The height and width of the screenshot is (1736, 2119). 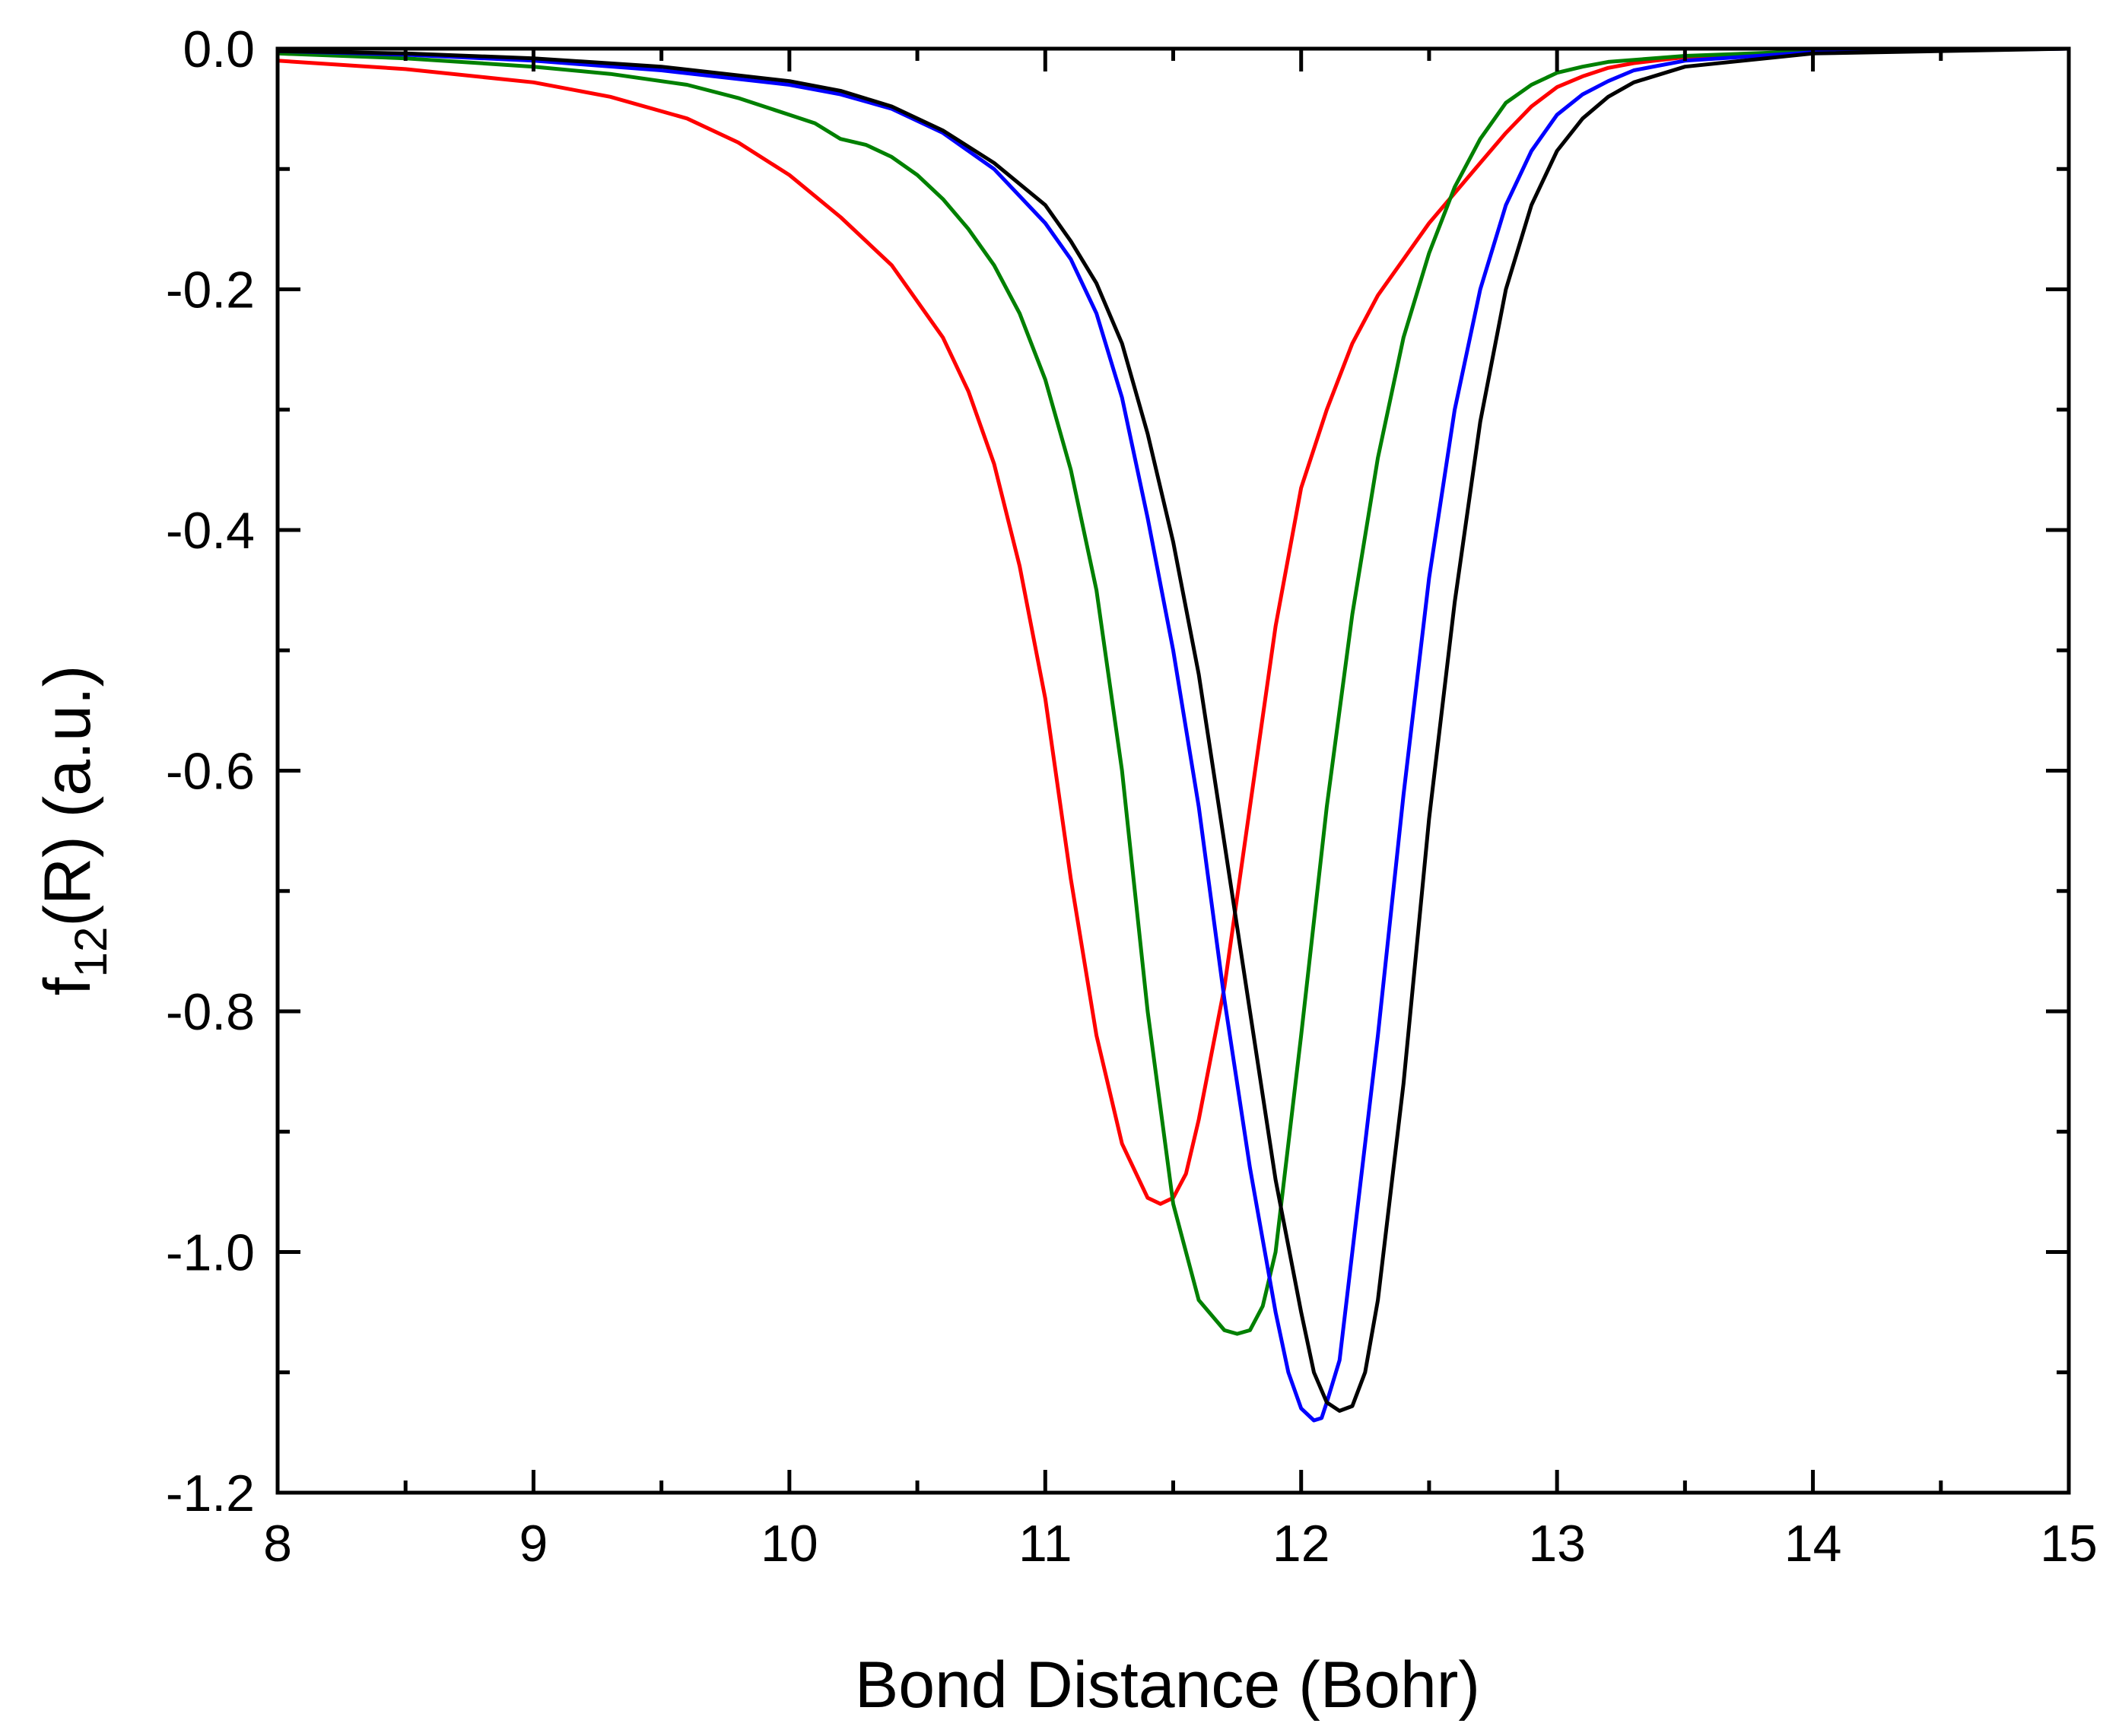 What do you see at coordinates (1045, 1544) in the screenshot?
I see `x-tick-label: 11` at bounding box center [1045, 1544].